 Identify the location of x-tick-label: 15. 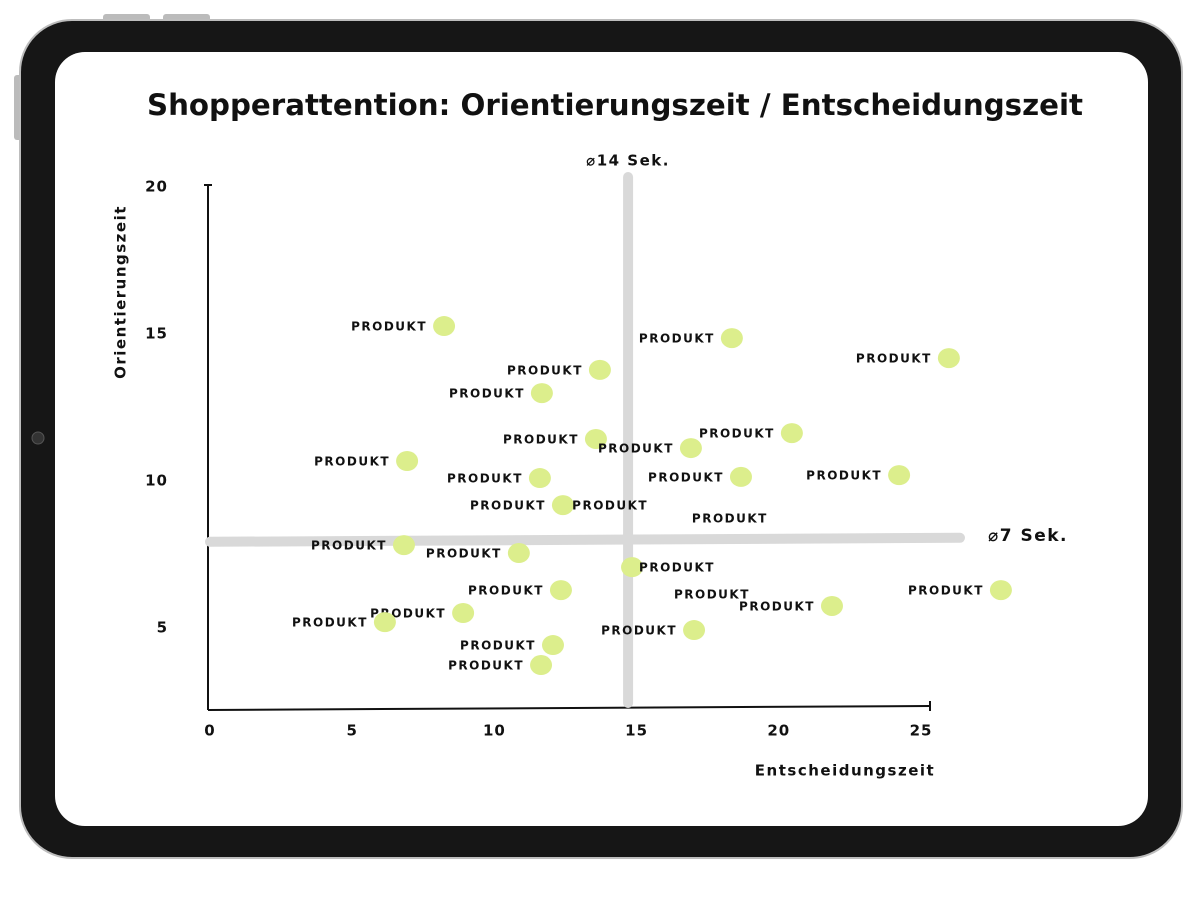
(636, 731).